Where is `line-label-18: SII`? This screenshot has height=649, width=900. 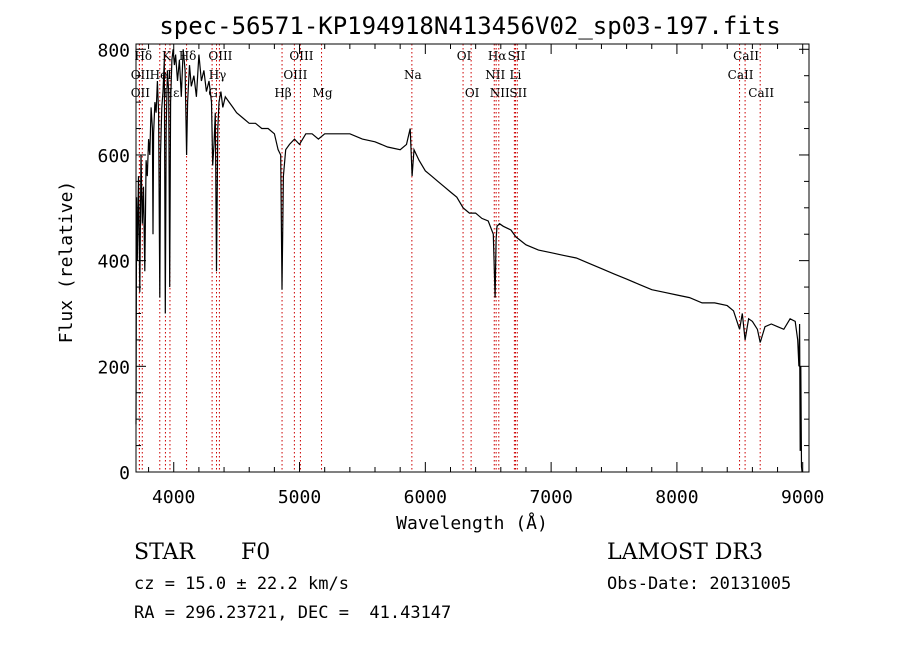
line-label-18: SII is located at coordinates (517, 56).